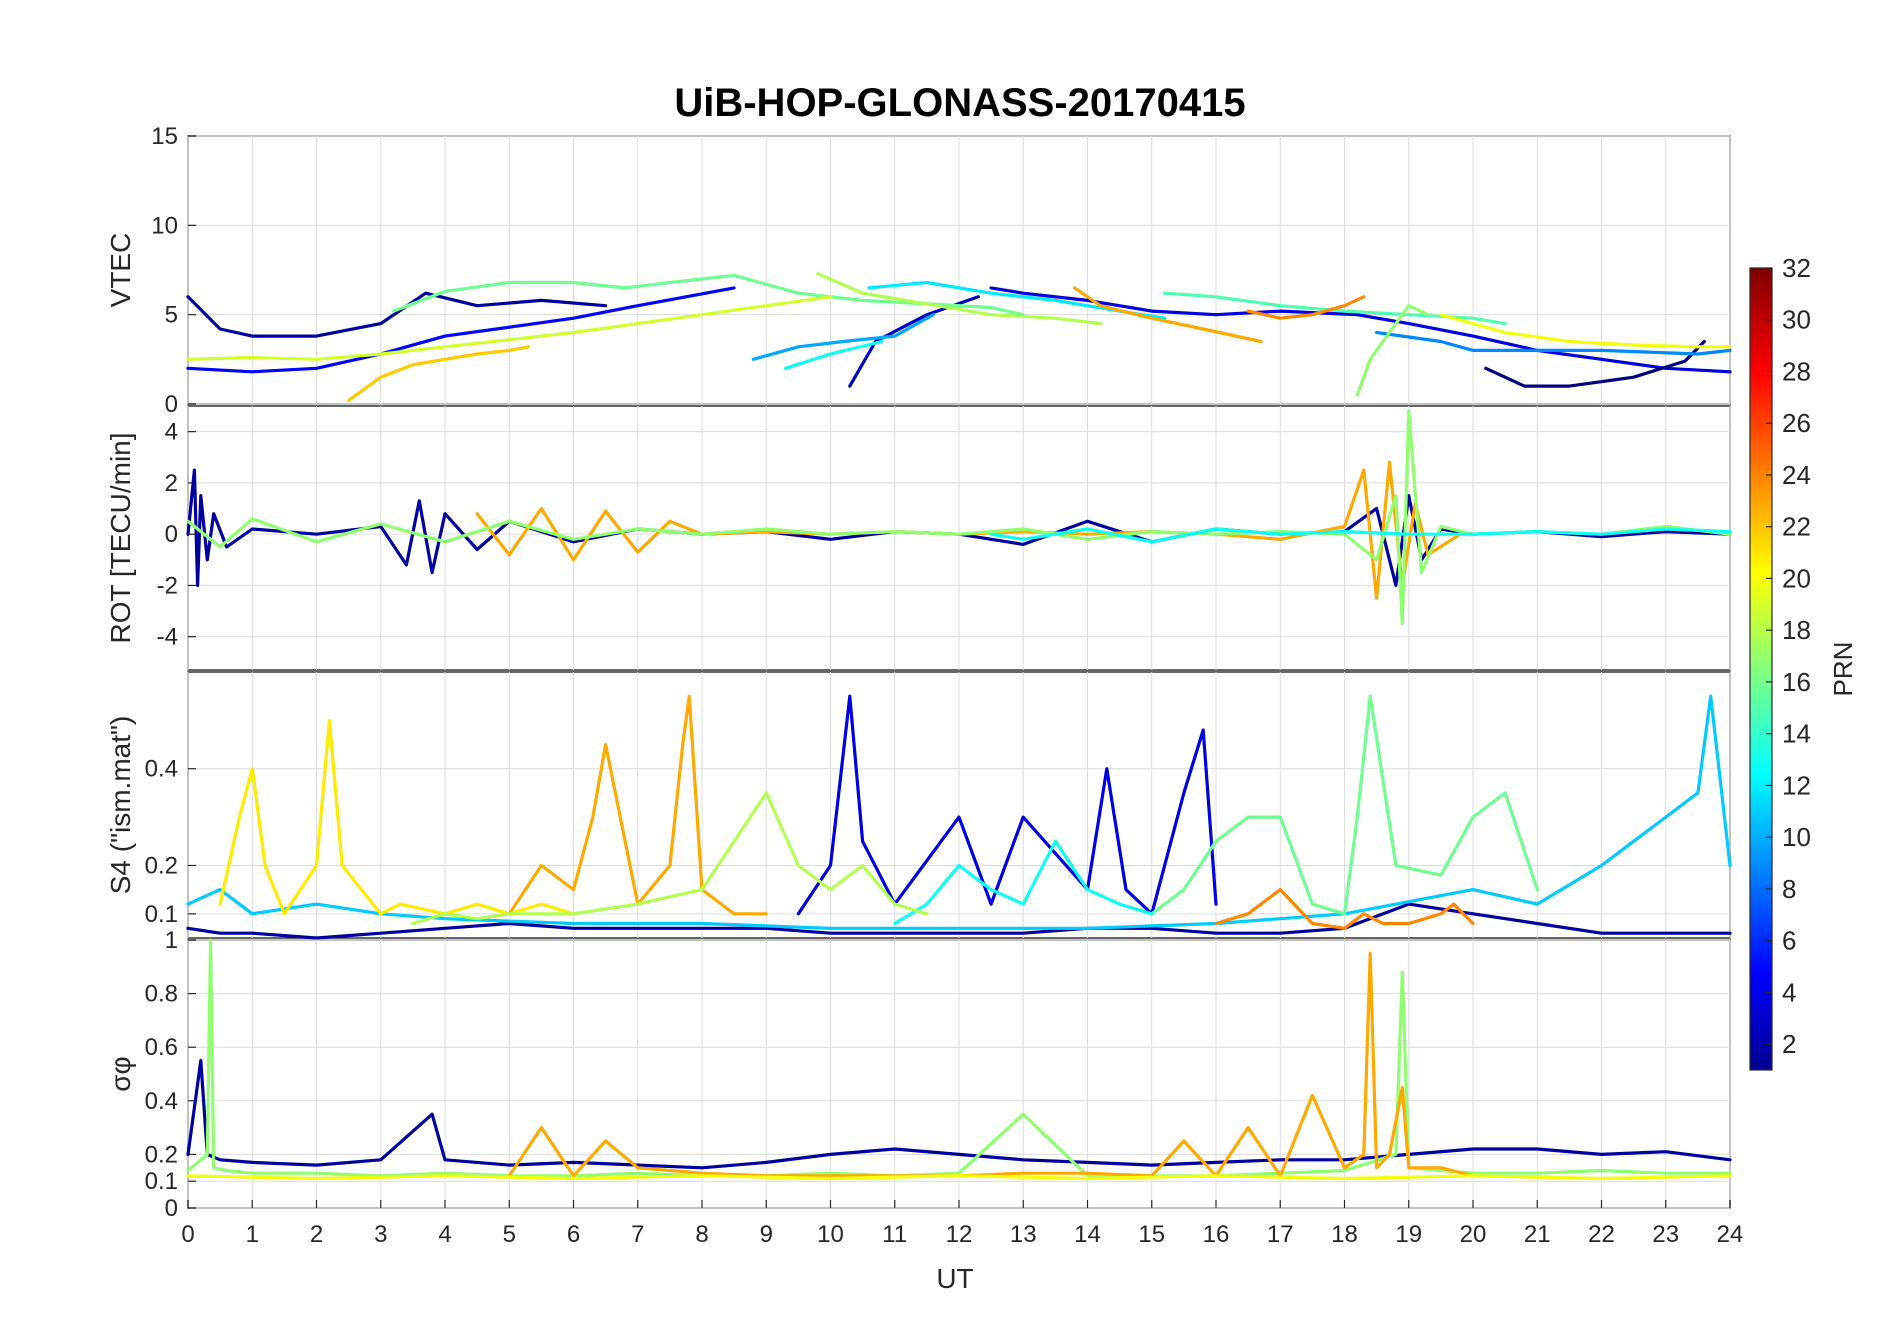 The width and height of the screenshot is (1902, 1330). Describe the element at coordinates (380, 1234) in the screenshot. I see `x-tick-label: 3` at that location.